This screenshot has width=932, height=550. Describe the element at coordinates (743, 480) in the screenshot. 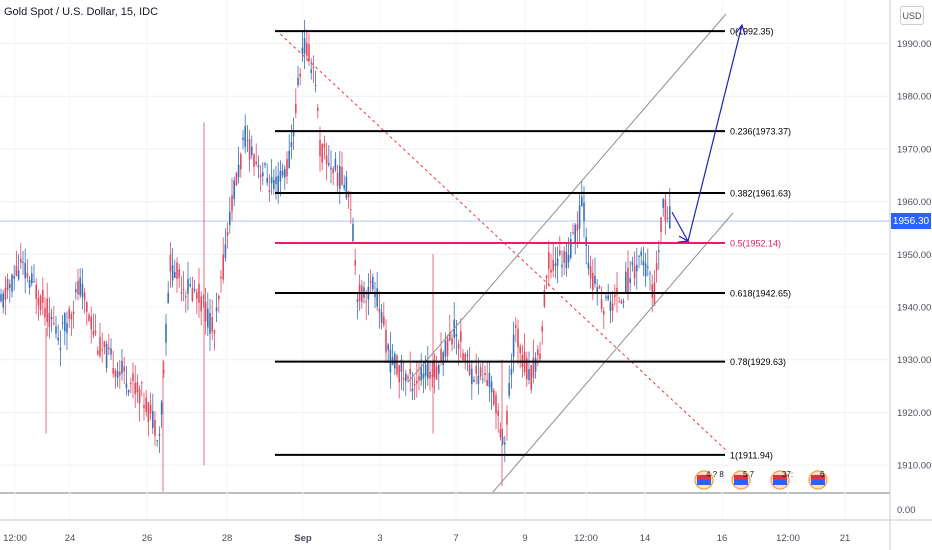

I see `event-flag-icon: 5 7` at that location.